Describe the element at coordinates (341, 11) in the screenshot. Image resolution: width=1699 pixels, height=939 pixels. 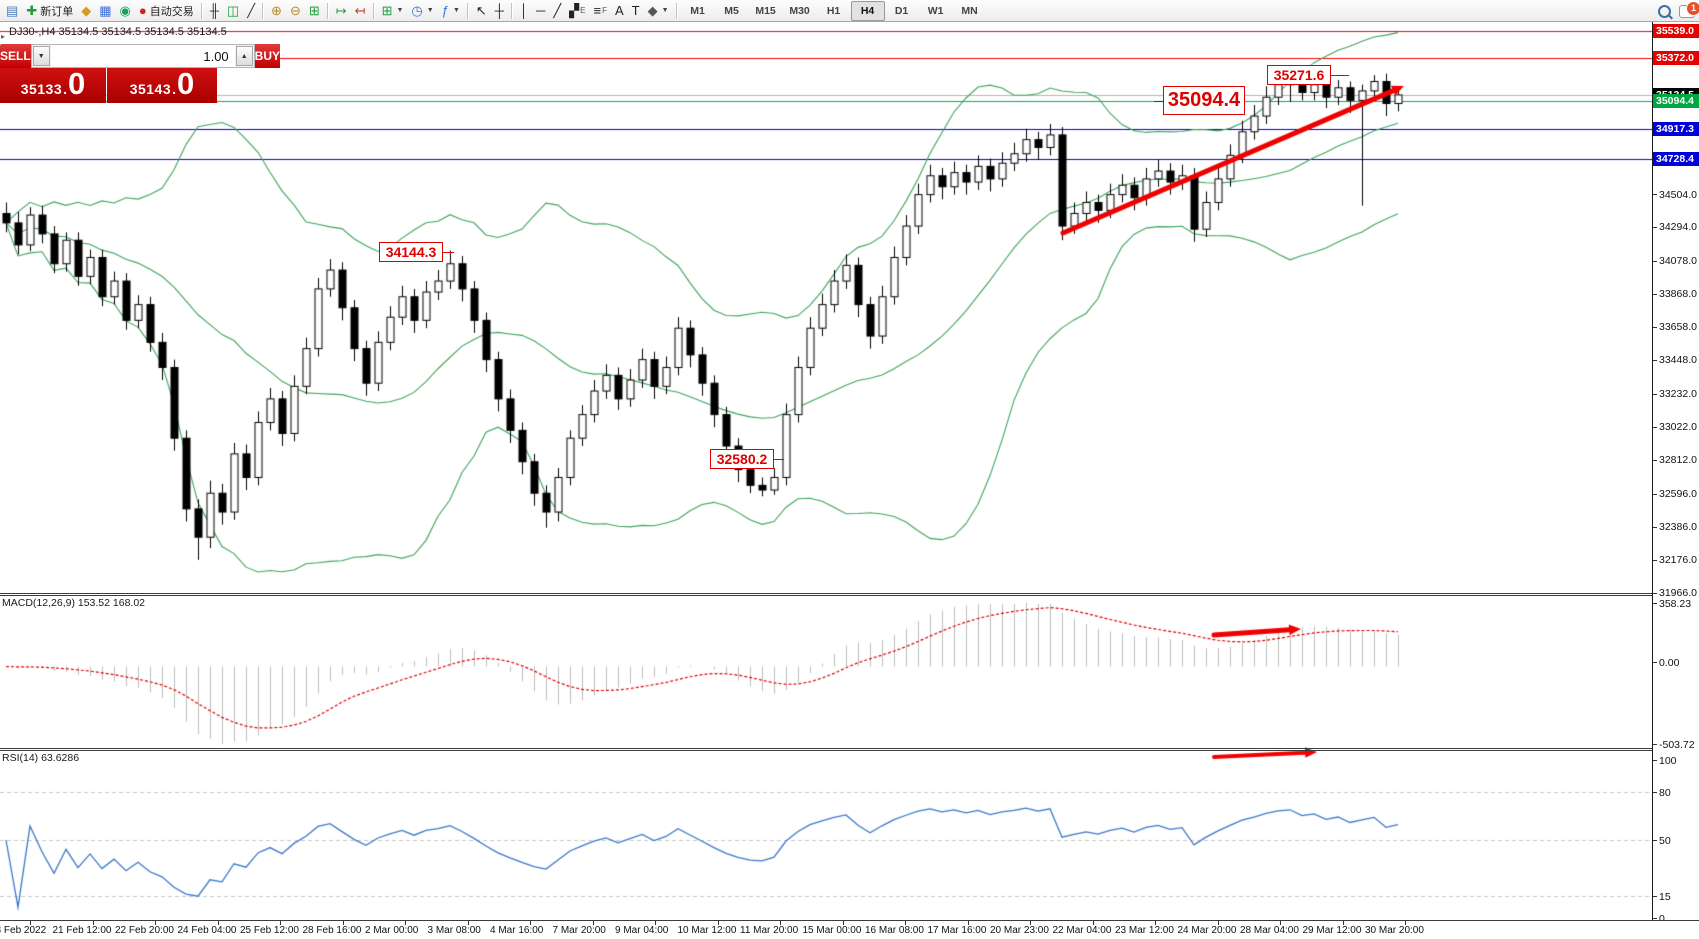
I see `auto-scroll-icon: ↦` at that location.